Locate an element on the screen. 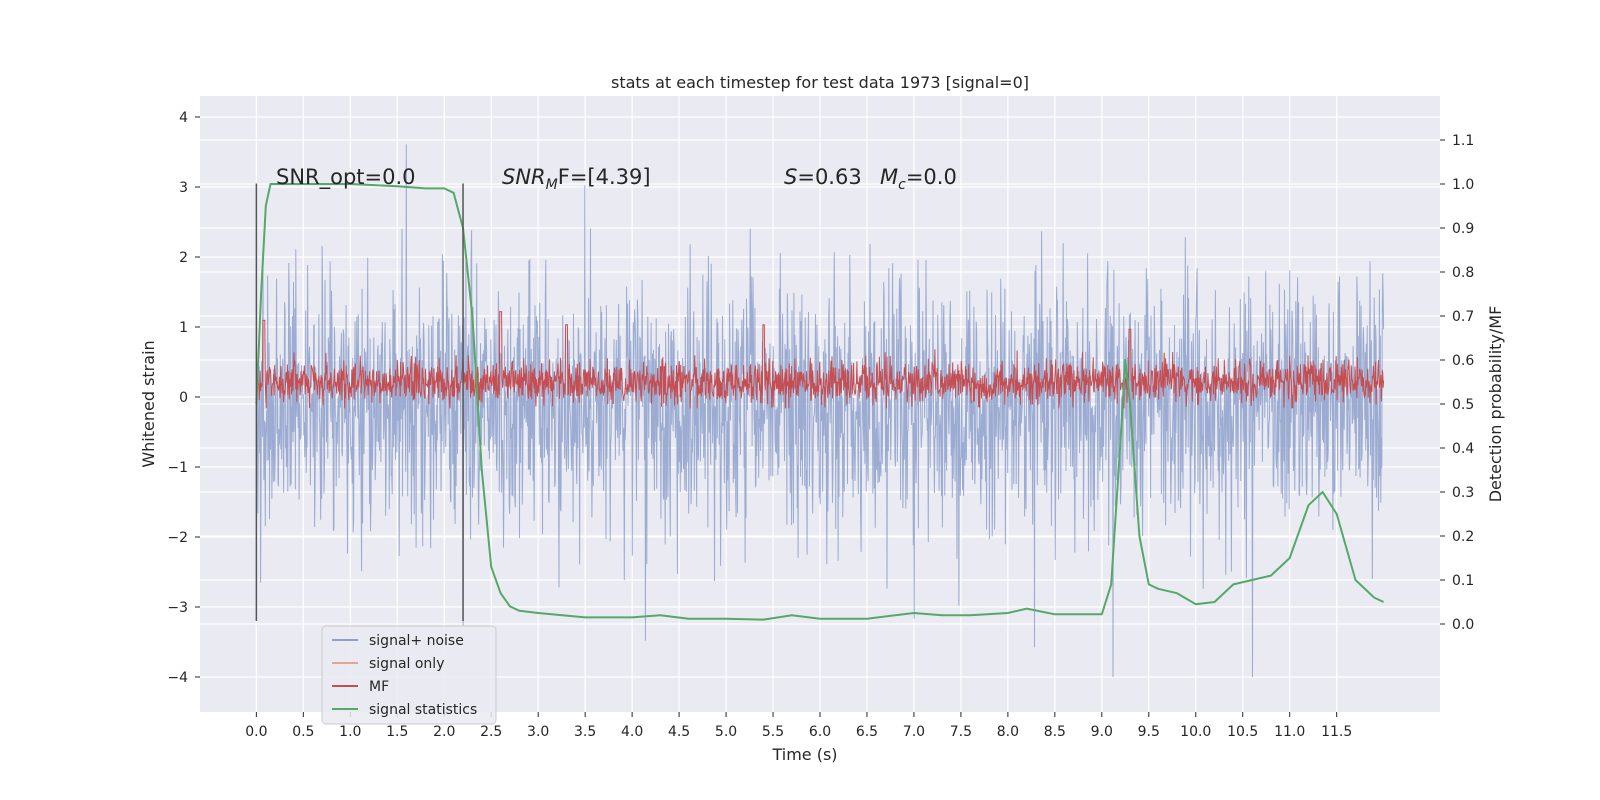  x-tick-label: 7.5 is located at coordinates (961, 732).